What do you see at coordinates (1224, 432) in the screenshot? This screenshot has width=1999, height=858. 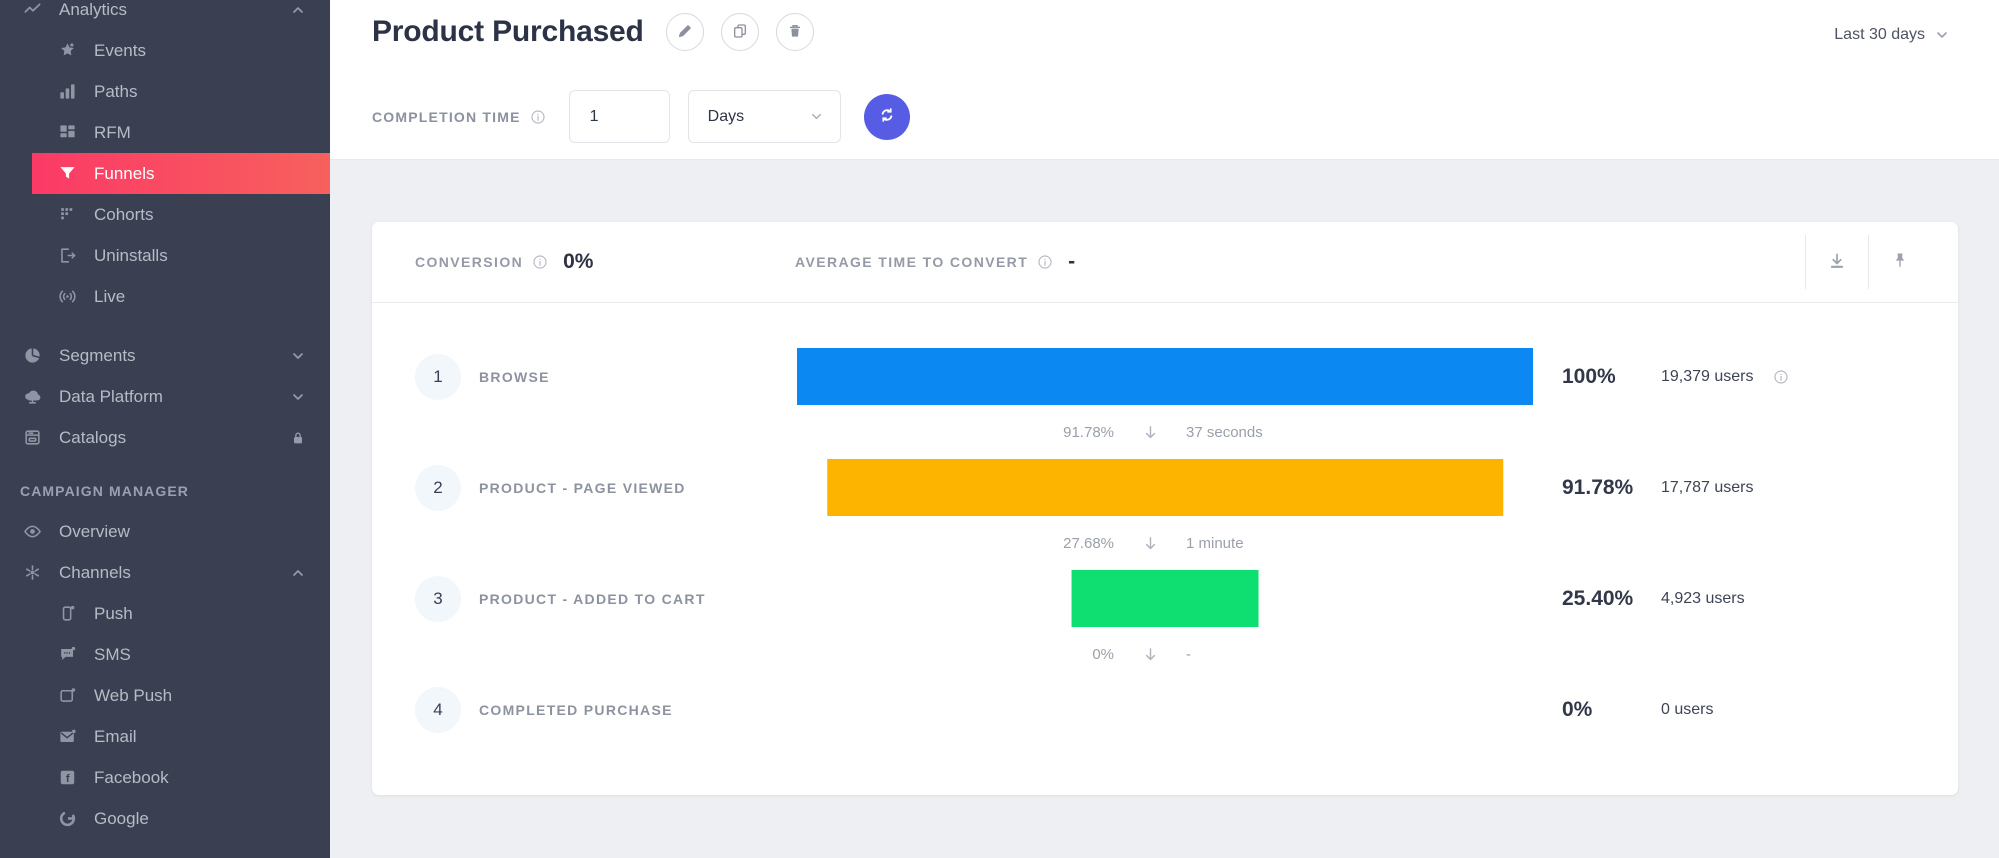 I see `transition-time: 37 seconds` at bounding box center [1224, 432].